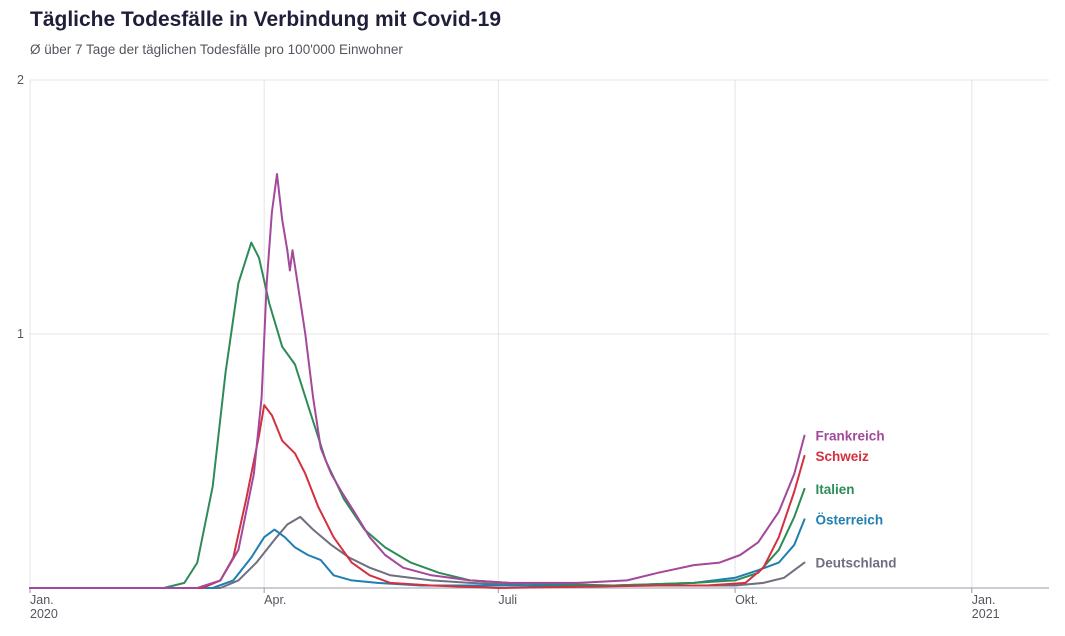 The width and height of the screenshot is (1065, 636). What do you see at coordinates (20, 334) in the screenshot?
I see `y-tick-label: 1` at bounding box center [20, 334].